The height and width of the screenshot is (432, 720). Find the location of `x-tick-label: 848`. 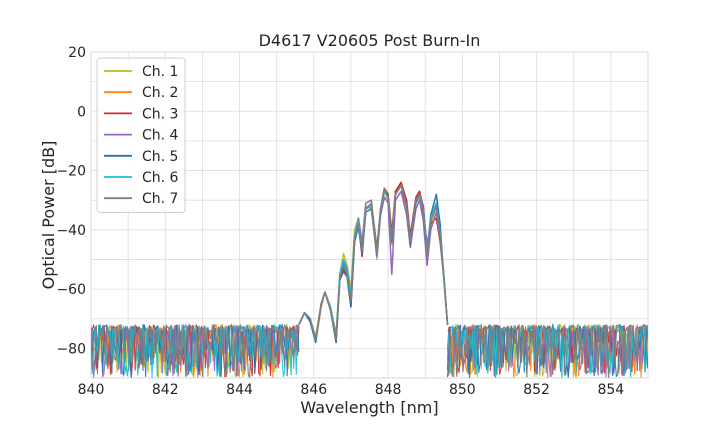

x-tick-label: 848 is located at coordinates (388, 390).